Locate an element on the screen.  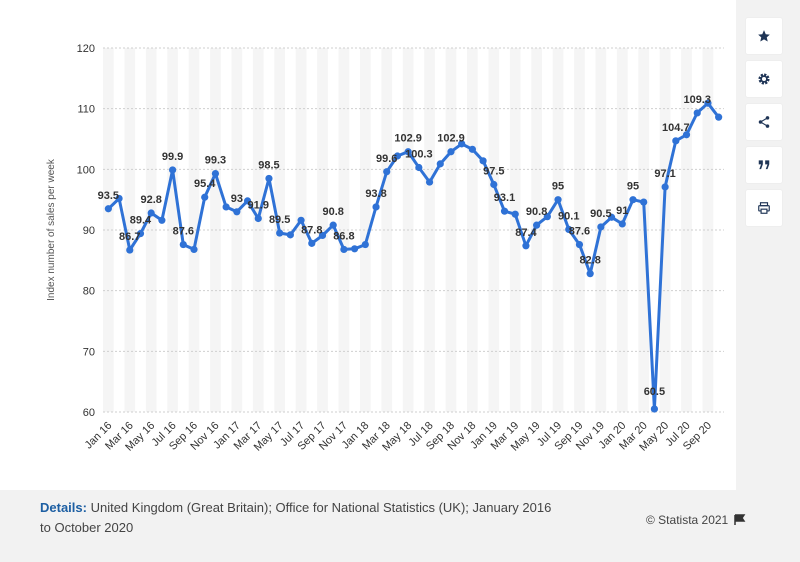
data-label: 98.5 is located at coordinates (268, 165).